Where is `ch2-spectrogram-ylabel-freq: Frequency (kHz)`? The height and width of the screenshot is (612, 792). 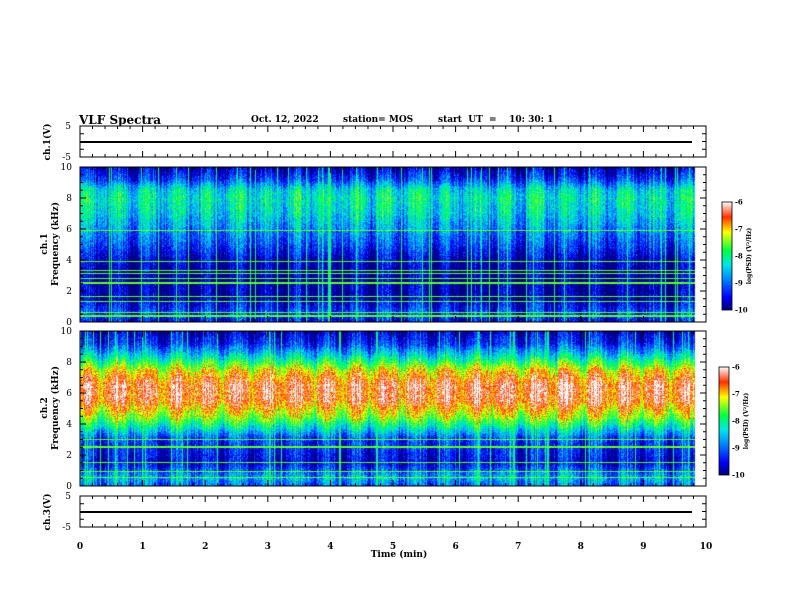 ch2-spectrogram-ylabel-freq: Frequency (kHz) is located at coordinates (55, 408).